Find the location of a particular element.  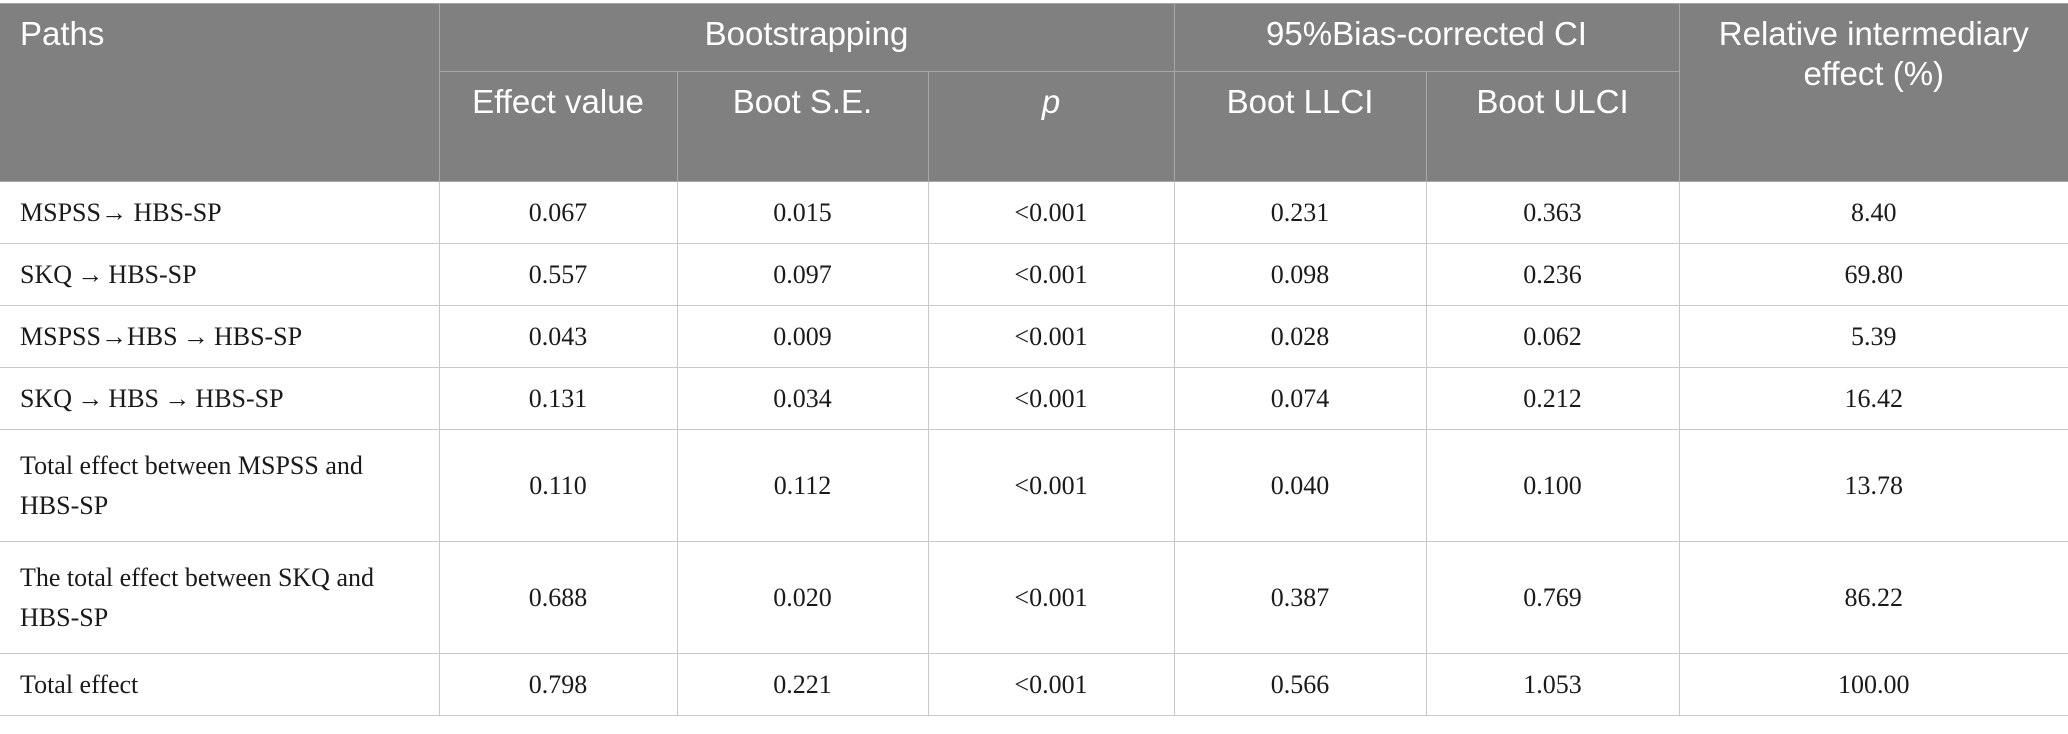

cell-effect-value: 0.110 is located at coordinates (558, 485).